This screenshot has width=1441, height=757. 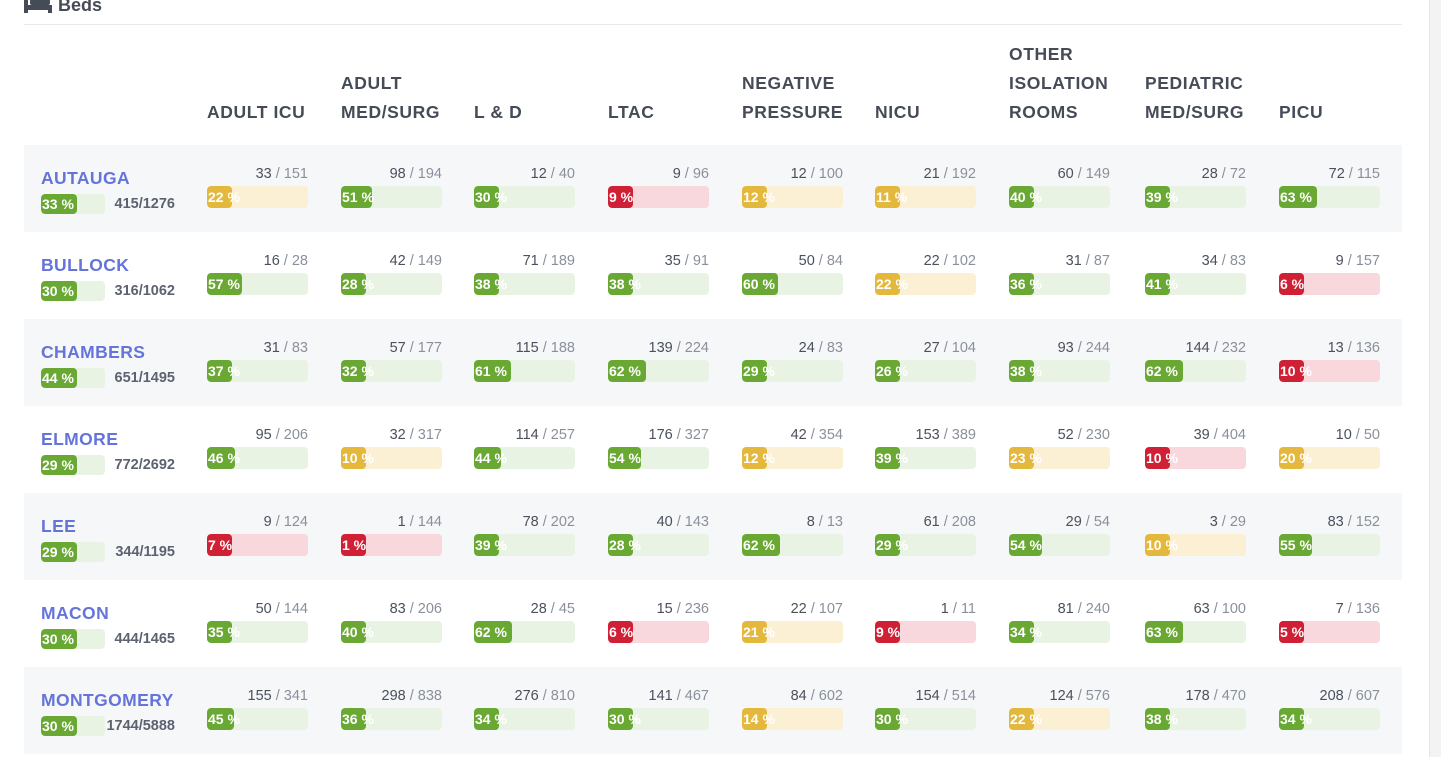 What do you see at coordinates (220, 545) in the screenshot?
I see `occupancy-fill: 7 %` at bounding box center [220, 545].